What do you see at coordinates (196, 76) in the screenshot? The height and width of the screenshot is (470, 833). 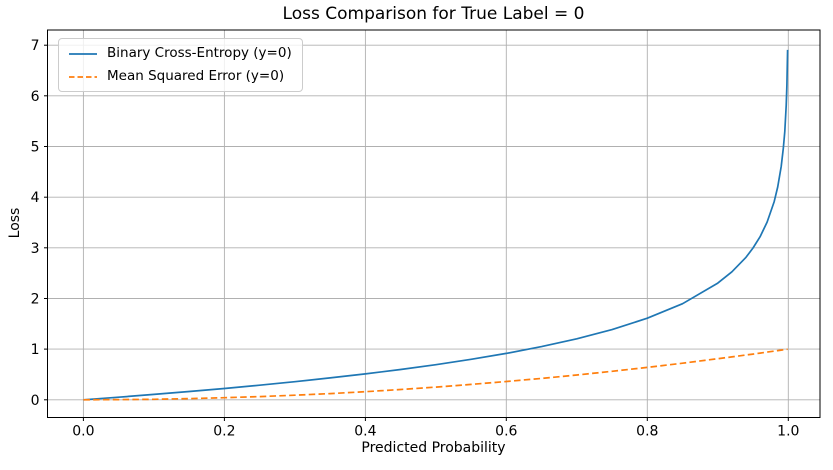 I see `legend-label-mse: Mean Squared Error (y=0)` at bounding box center [196, 76].